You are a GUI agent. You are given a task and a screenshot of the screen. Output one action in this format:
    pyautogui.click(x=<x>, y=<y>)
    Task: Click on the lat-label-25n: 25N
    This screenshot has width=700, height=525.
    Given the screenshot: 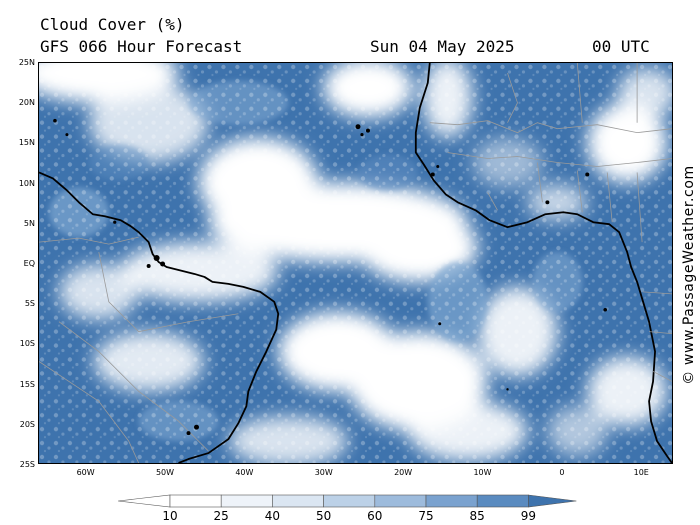 What is the action you would take?
    pyautogui.click(x=26, y=62)
    